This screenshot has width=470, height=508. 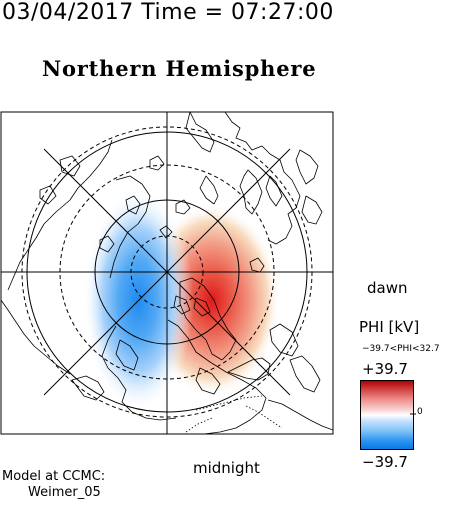 What do you see at coordinates (420, 412) in the screenshot?
I see `colorbar-zero-label: 0` at bounding box center [420, 412].